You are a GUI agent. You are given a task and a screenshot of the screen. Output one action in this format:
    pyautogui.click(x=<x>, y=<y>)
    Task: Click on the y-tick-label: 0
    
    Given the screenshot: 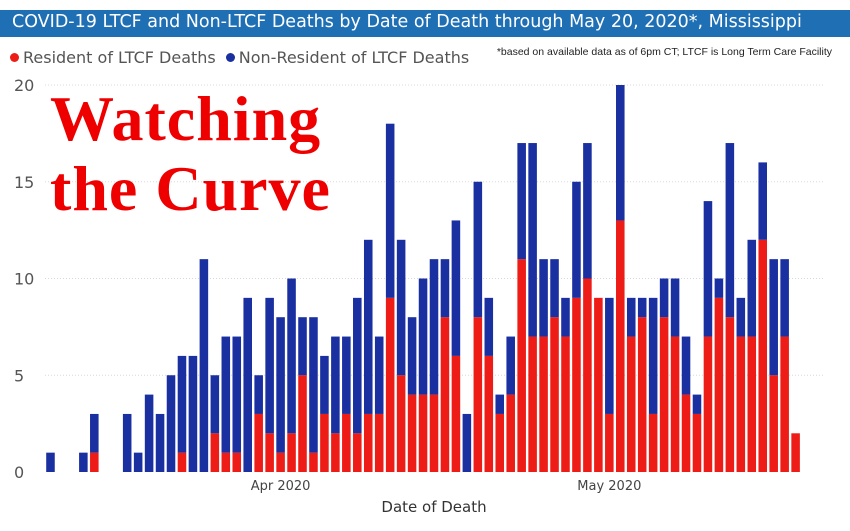 What is the action you would take?
    pyautogui.click(x=19, y=472)
    